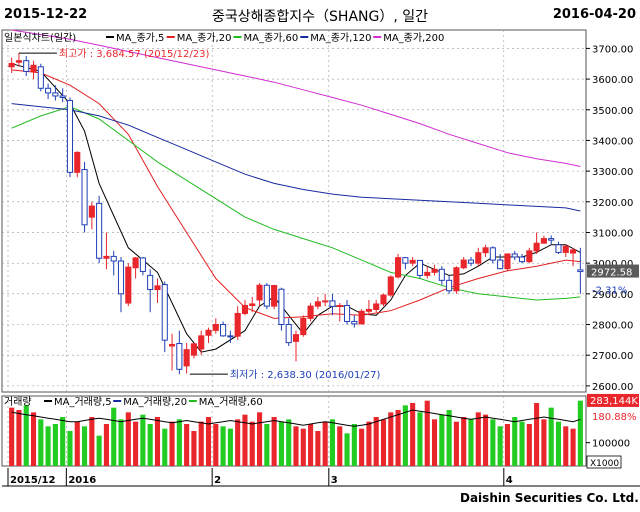 Image resolution: width=640 pixels, height=512 pixels. Describe the element at coordinates (155, 402) in the screenshot. I see `legend-label: MA_거래량,20` at that location.